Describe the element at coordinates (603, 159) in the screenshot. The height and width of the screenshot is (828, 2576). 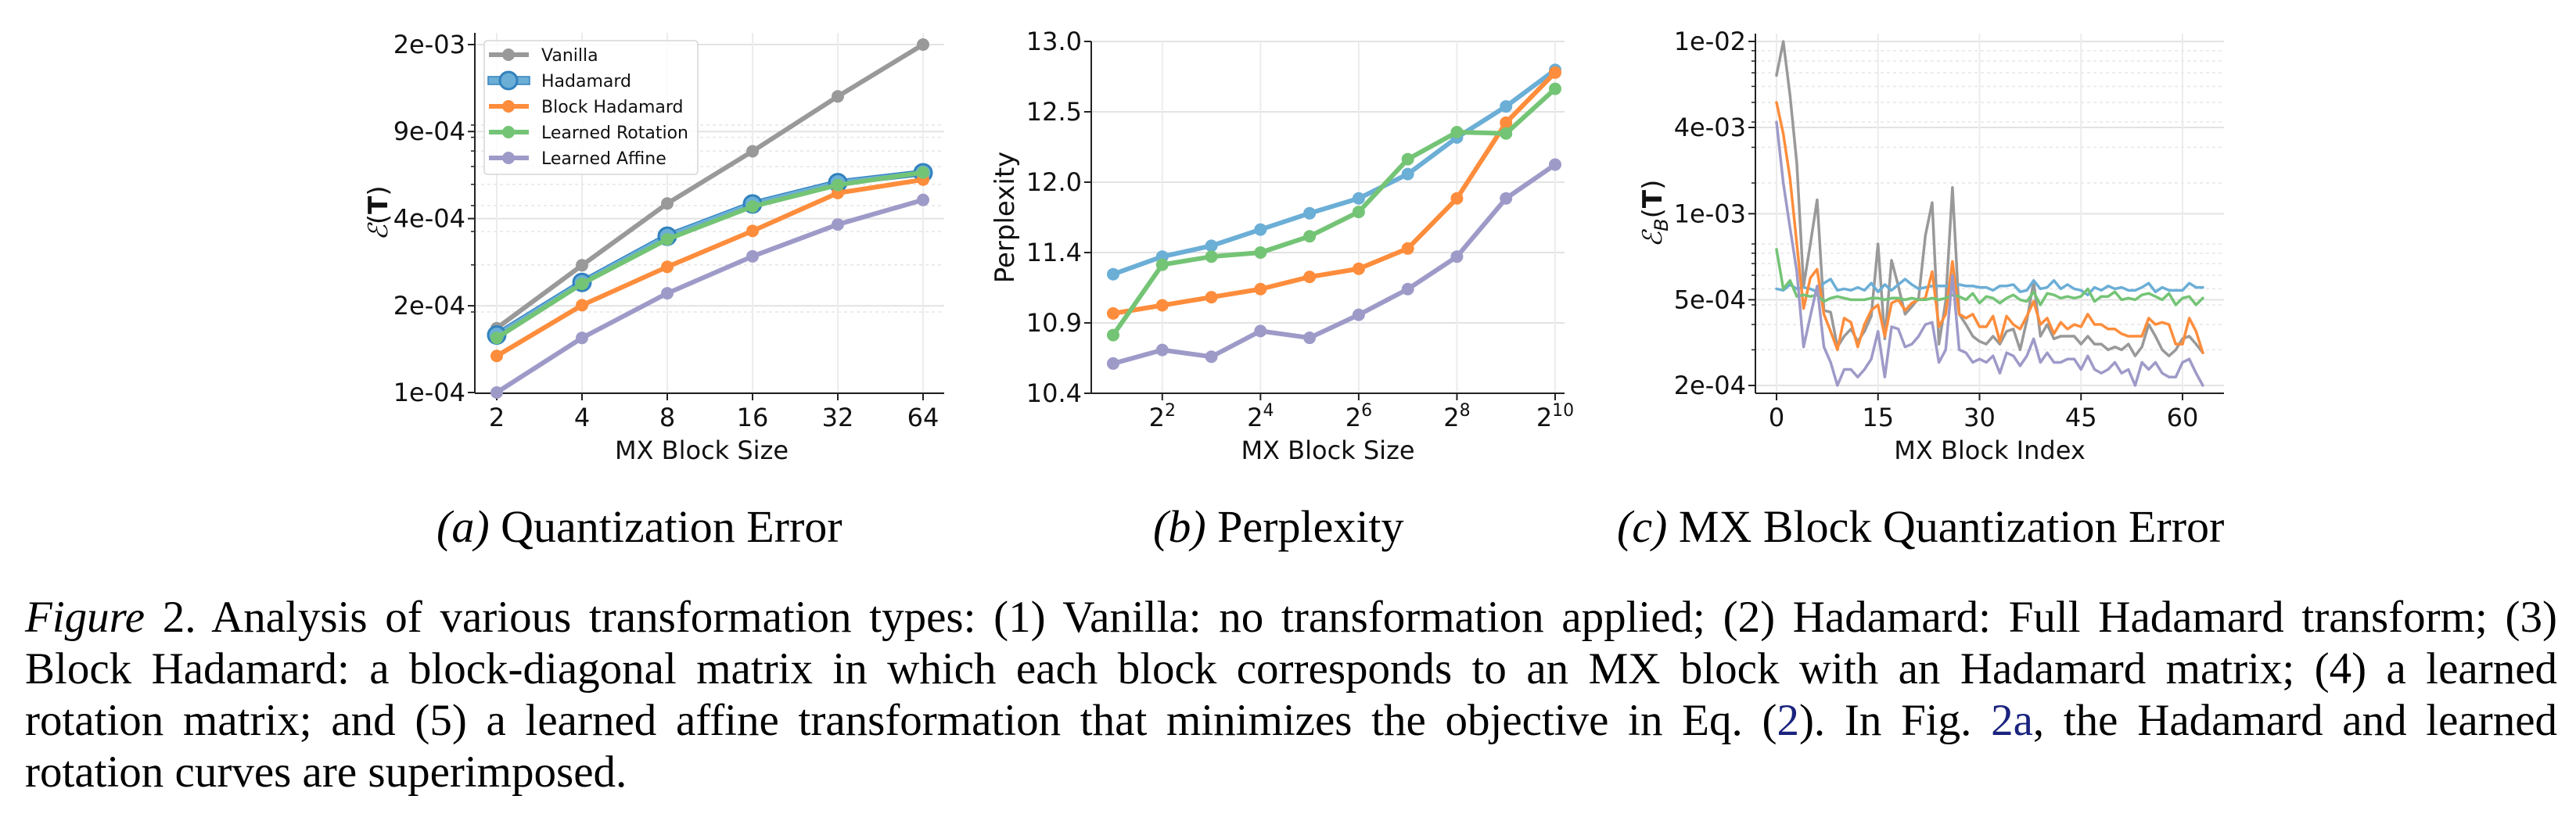
I see `legend-label: Learned Affine` at that location.